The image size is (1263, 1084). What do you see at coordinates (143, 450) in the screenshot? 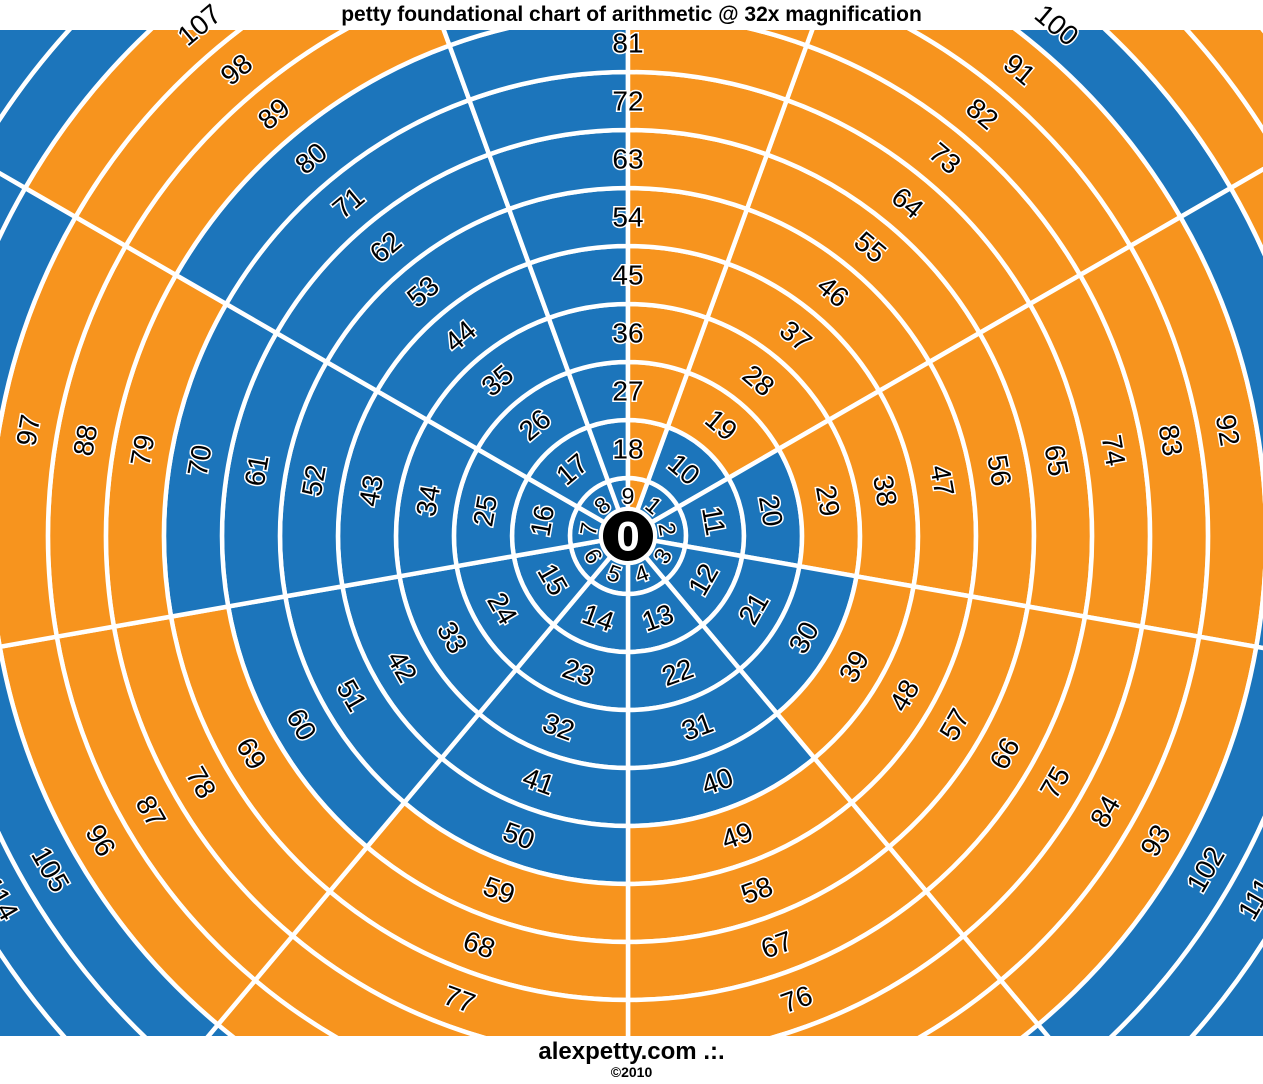
I see `number-label: 79` at bounding box center [143, 450].